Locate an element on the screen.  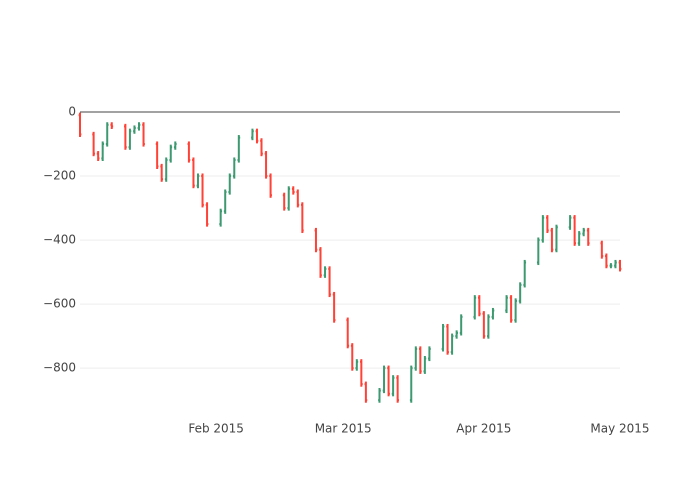
x-tick-label: Feb 2015 is located at coordinates (216, 429).